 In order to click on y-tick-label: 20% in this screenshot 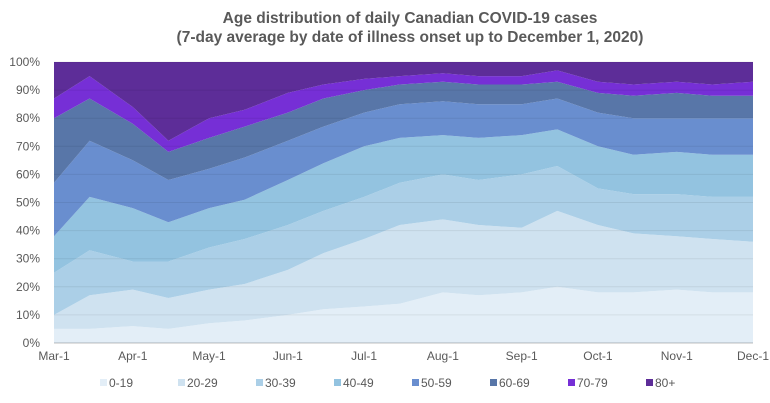, I will do `click(28, 287)`.